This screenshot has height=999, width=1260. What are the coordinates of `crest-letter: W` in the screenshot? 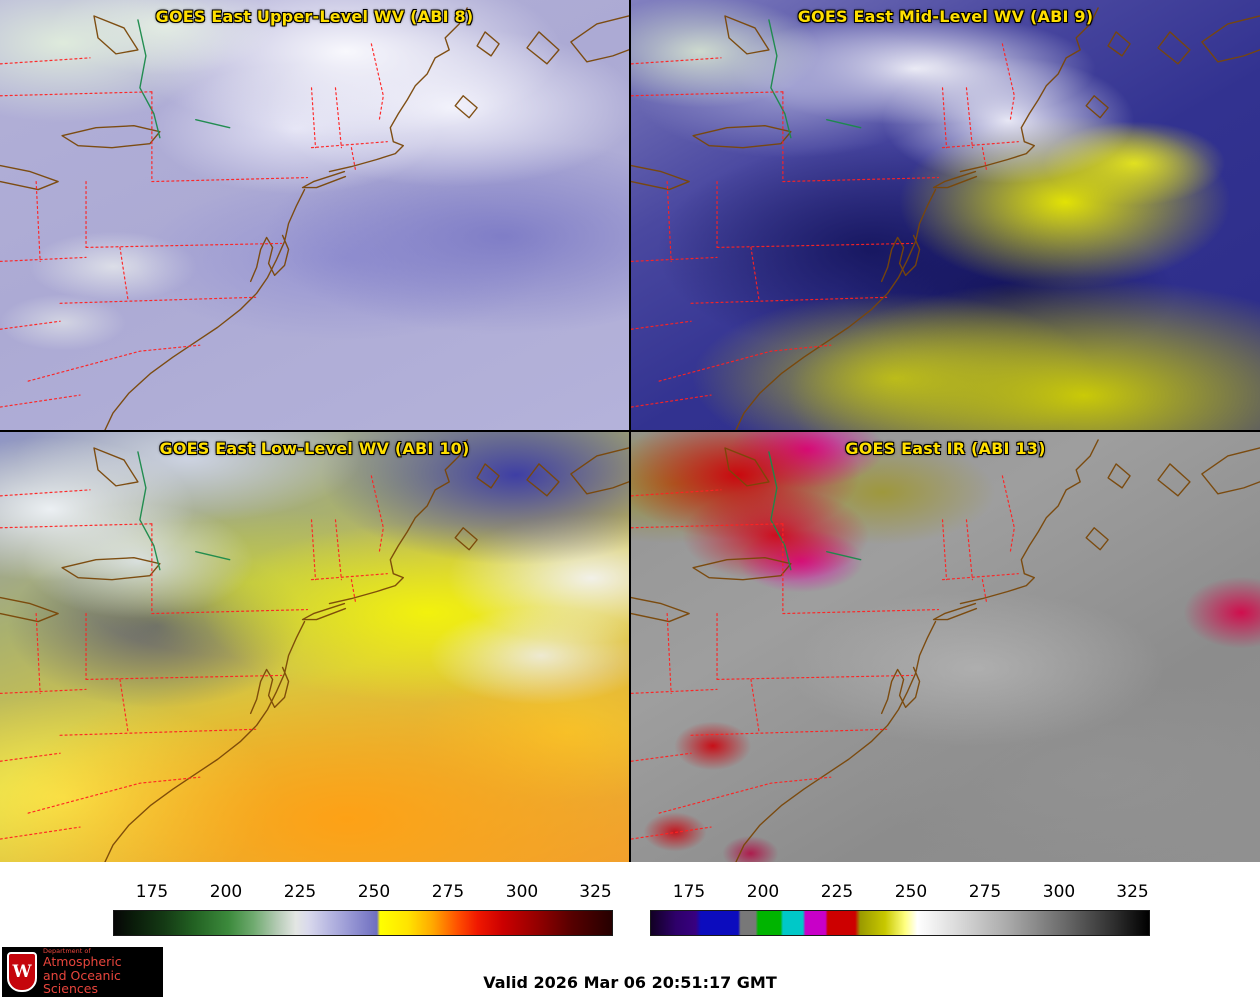 It's located at (22, 972).